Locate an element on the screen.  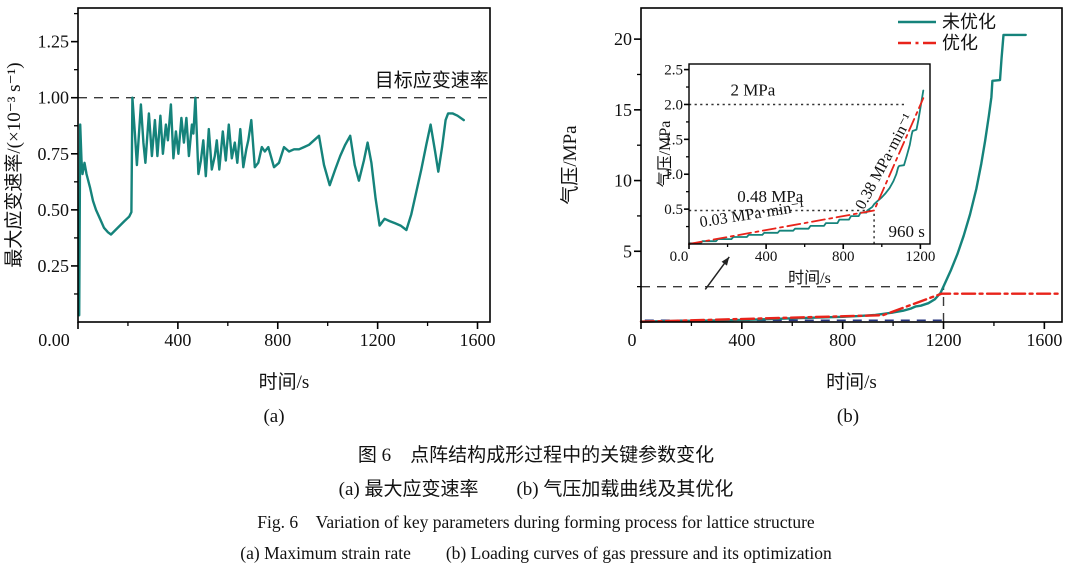
inset-background is located at coordinates (809, 154).